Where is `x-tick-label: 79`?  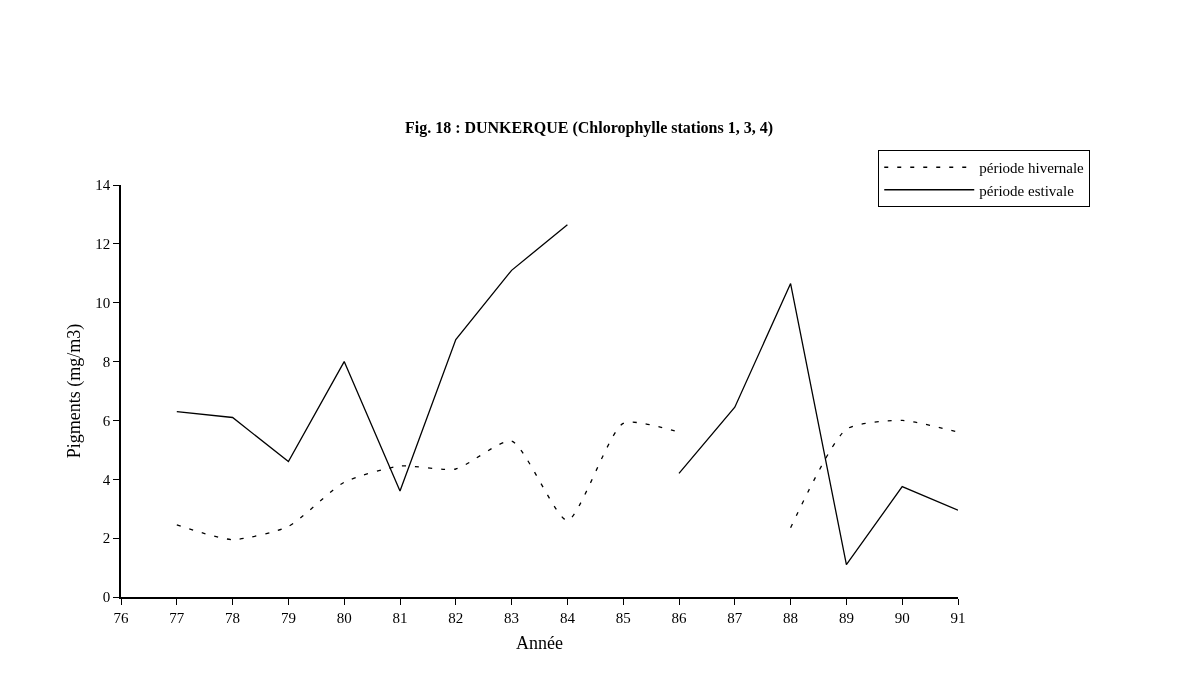 x-tick-label: 79 is located at coordinates (288, 617).